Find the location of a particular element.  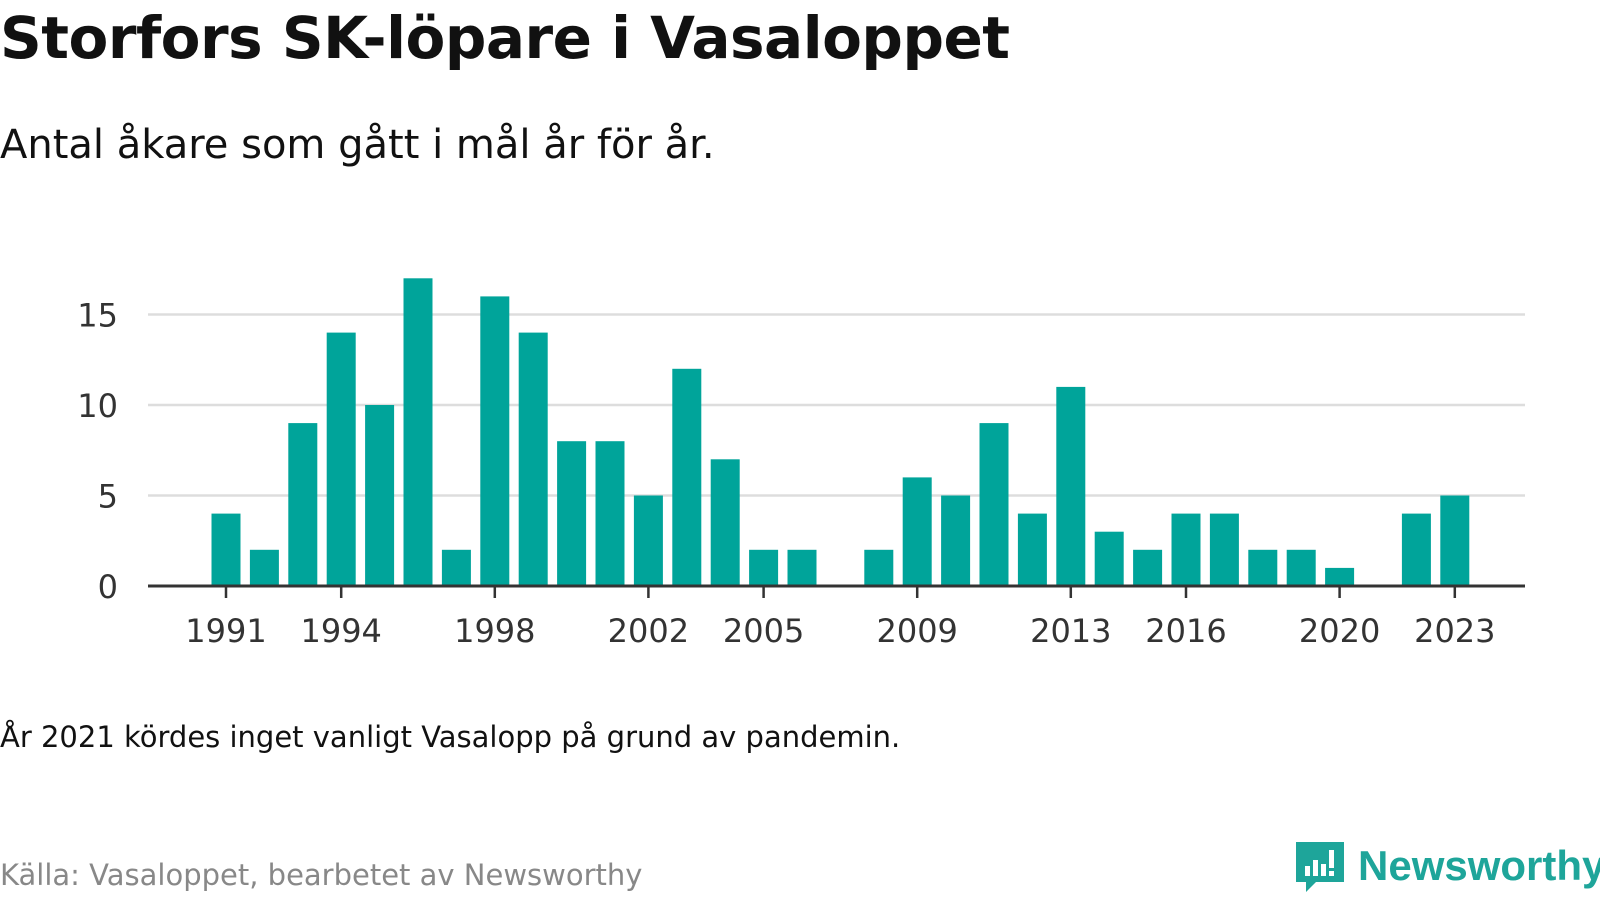

bar-2005 is located at coordinates (764, 567).